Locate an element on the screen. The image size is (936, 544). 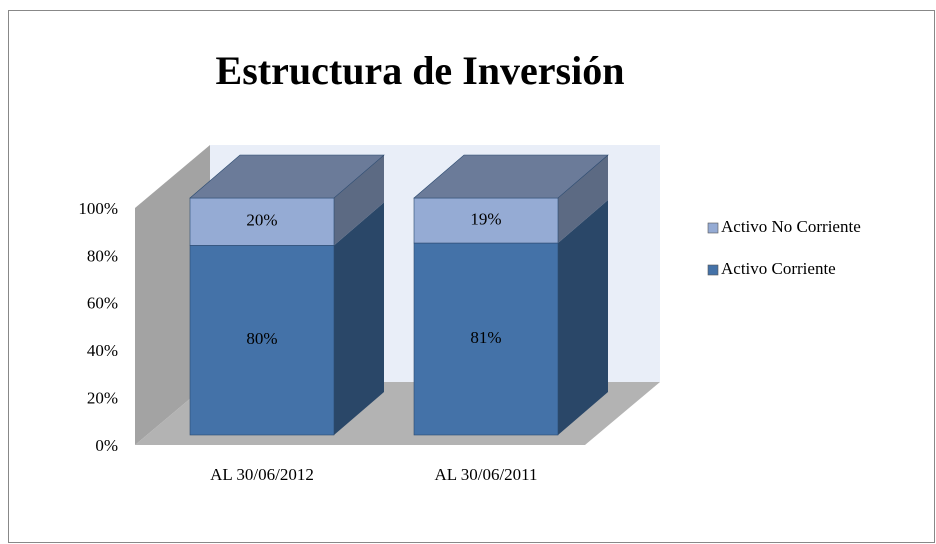
y-tick-label: 60% is located at coordinates (102, 303).